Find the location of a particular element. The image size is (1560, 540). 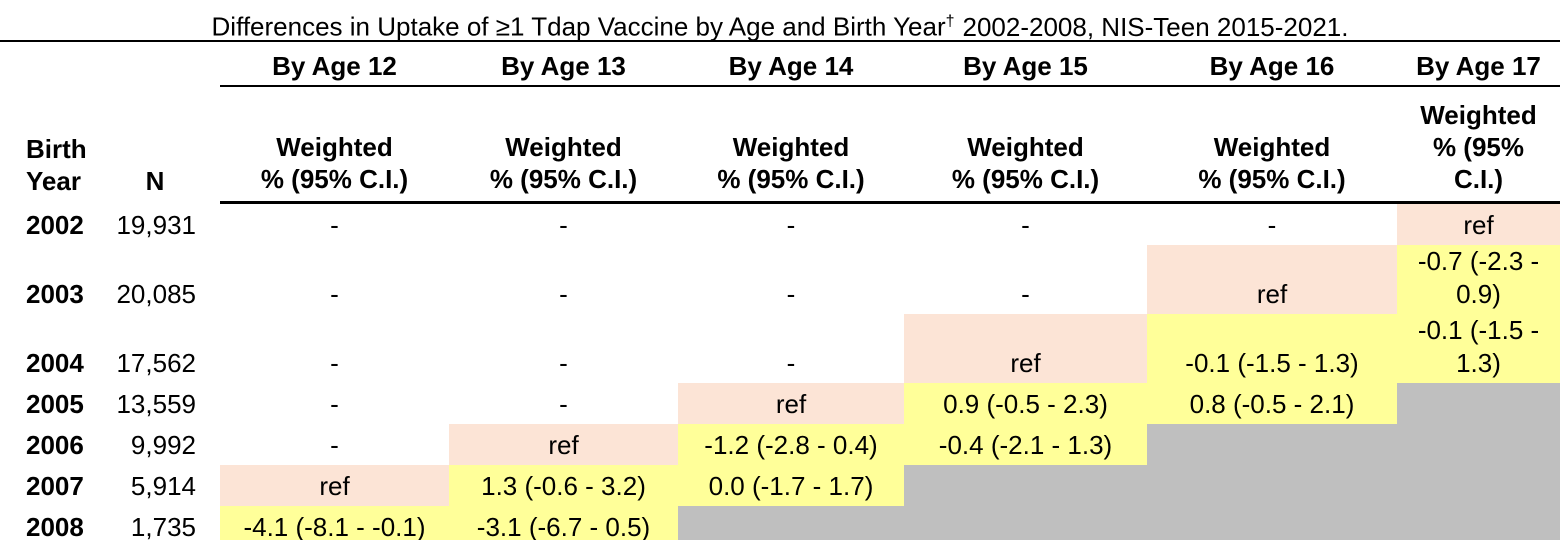

n-cell: 5,914 is located at coordinates (163, 486).